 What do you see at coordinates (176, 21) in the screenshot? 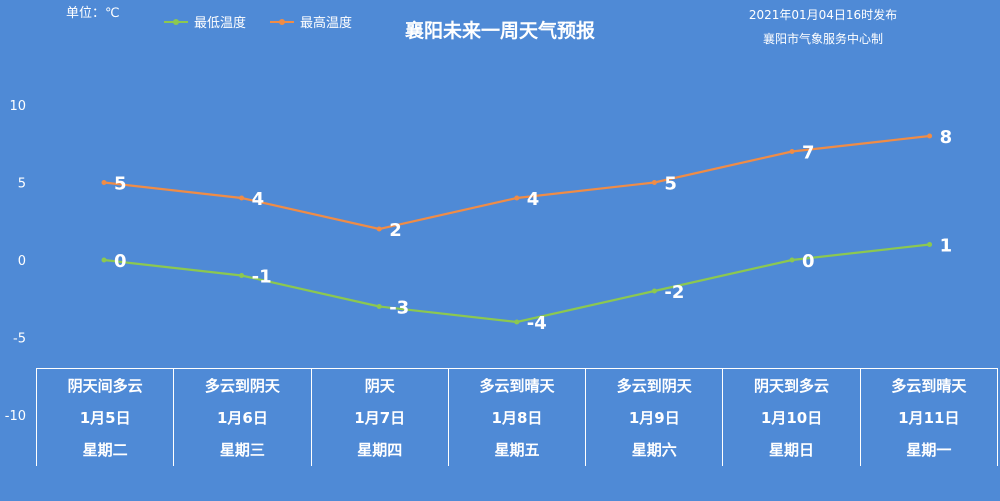
I see `legend-min-swatch` at bounding box center [176, 21].